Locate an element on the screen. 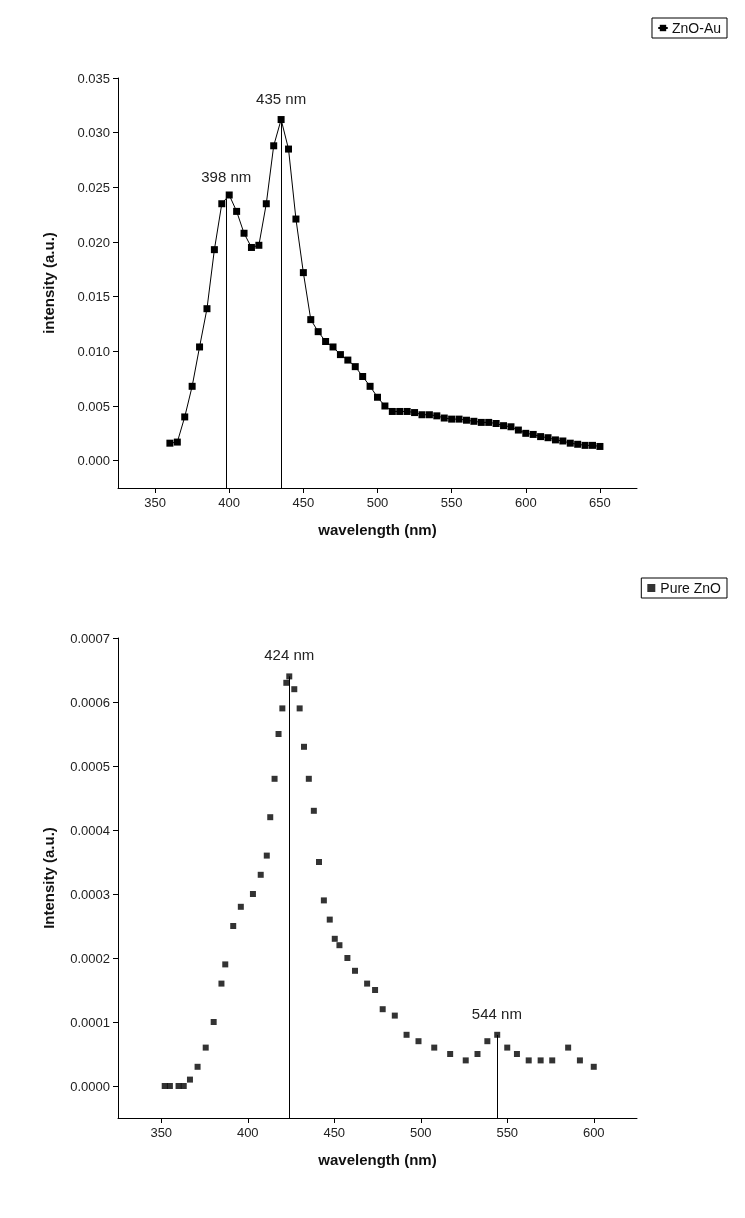  y-axis-title: Intensity (a.u.) is located at coordinates (48, 878).